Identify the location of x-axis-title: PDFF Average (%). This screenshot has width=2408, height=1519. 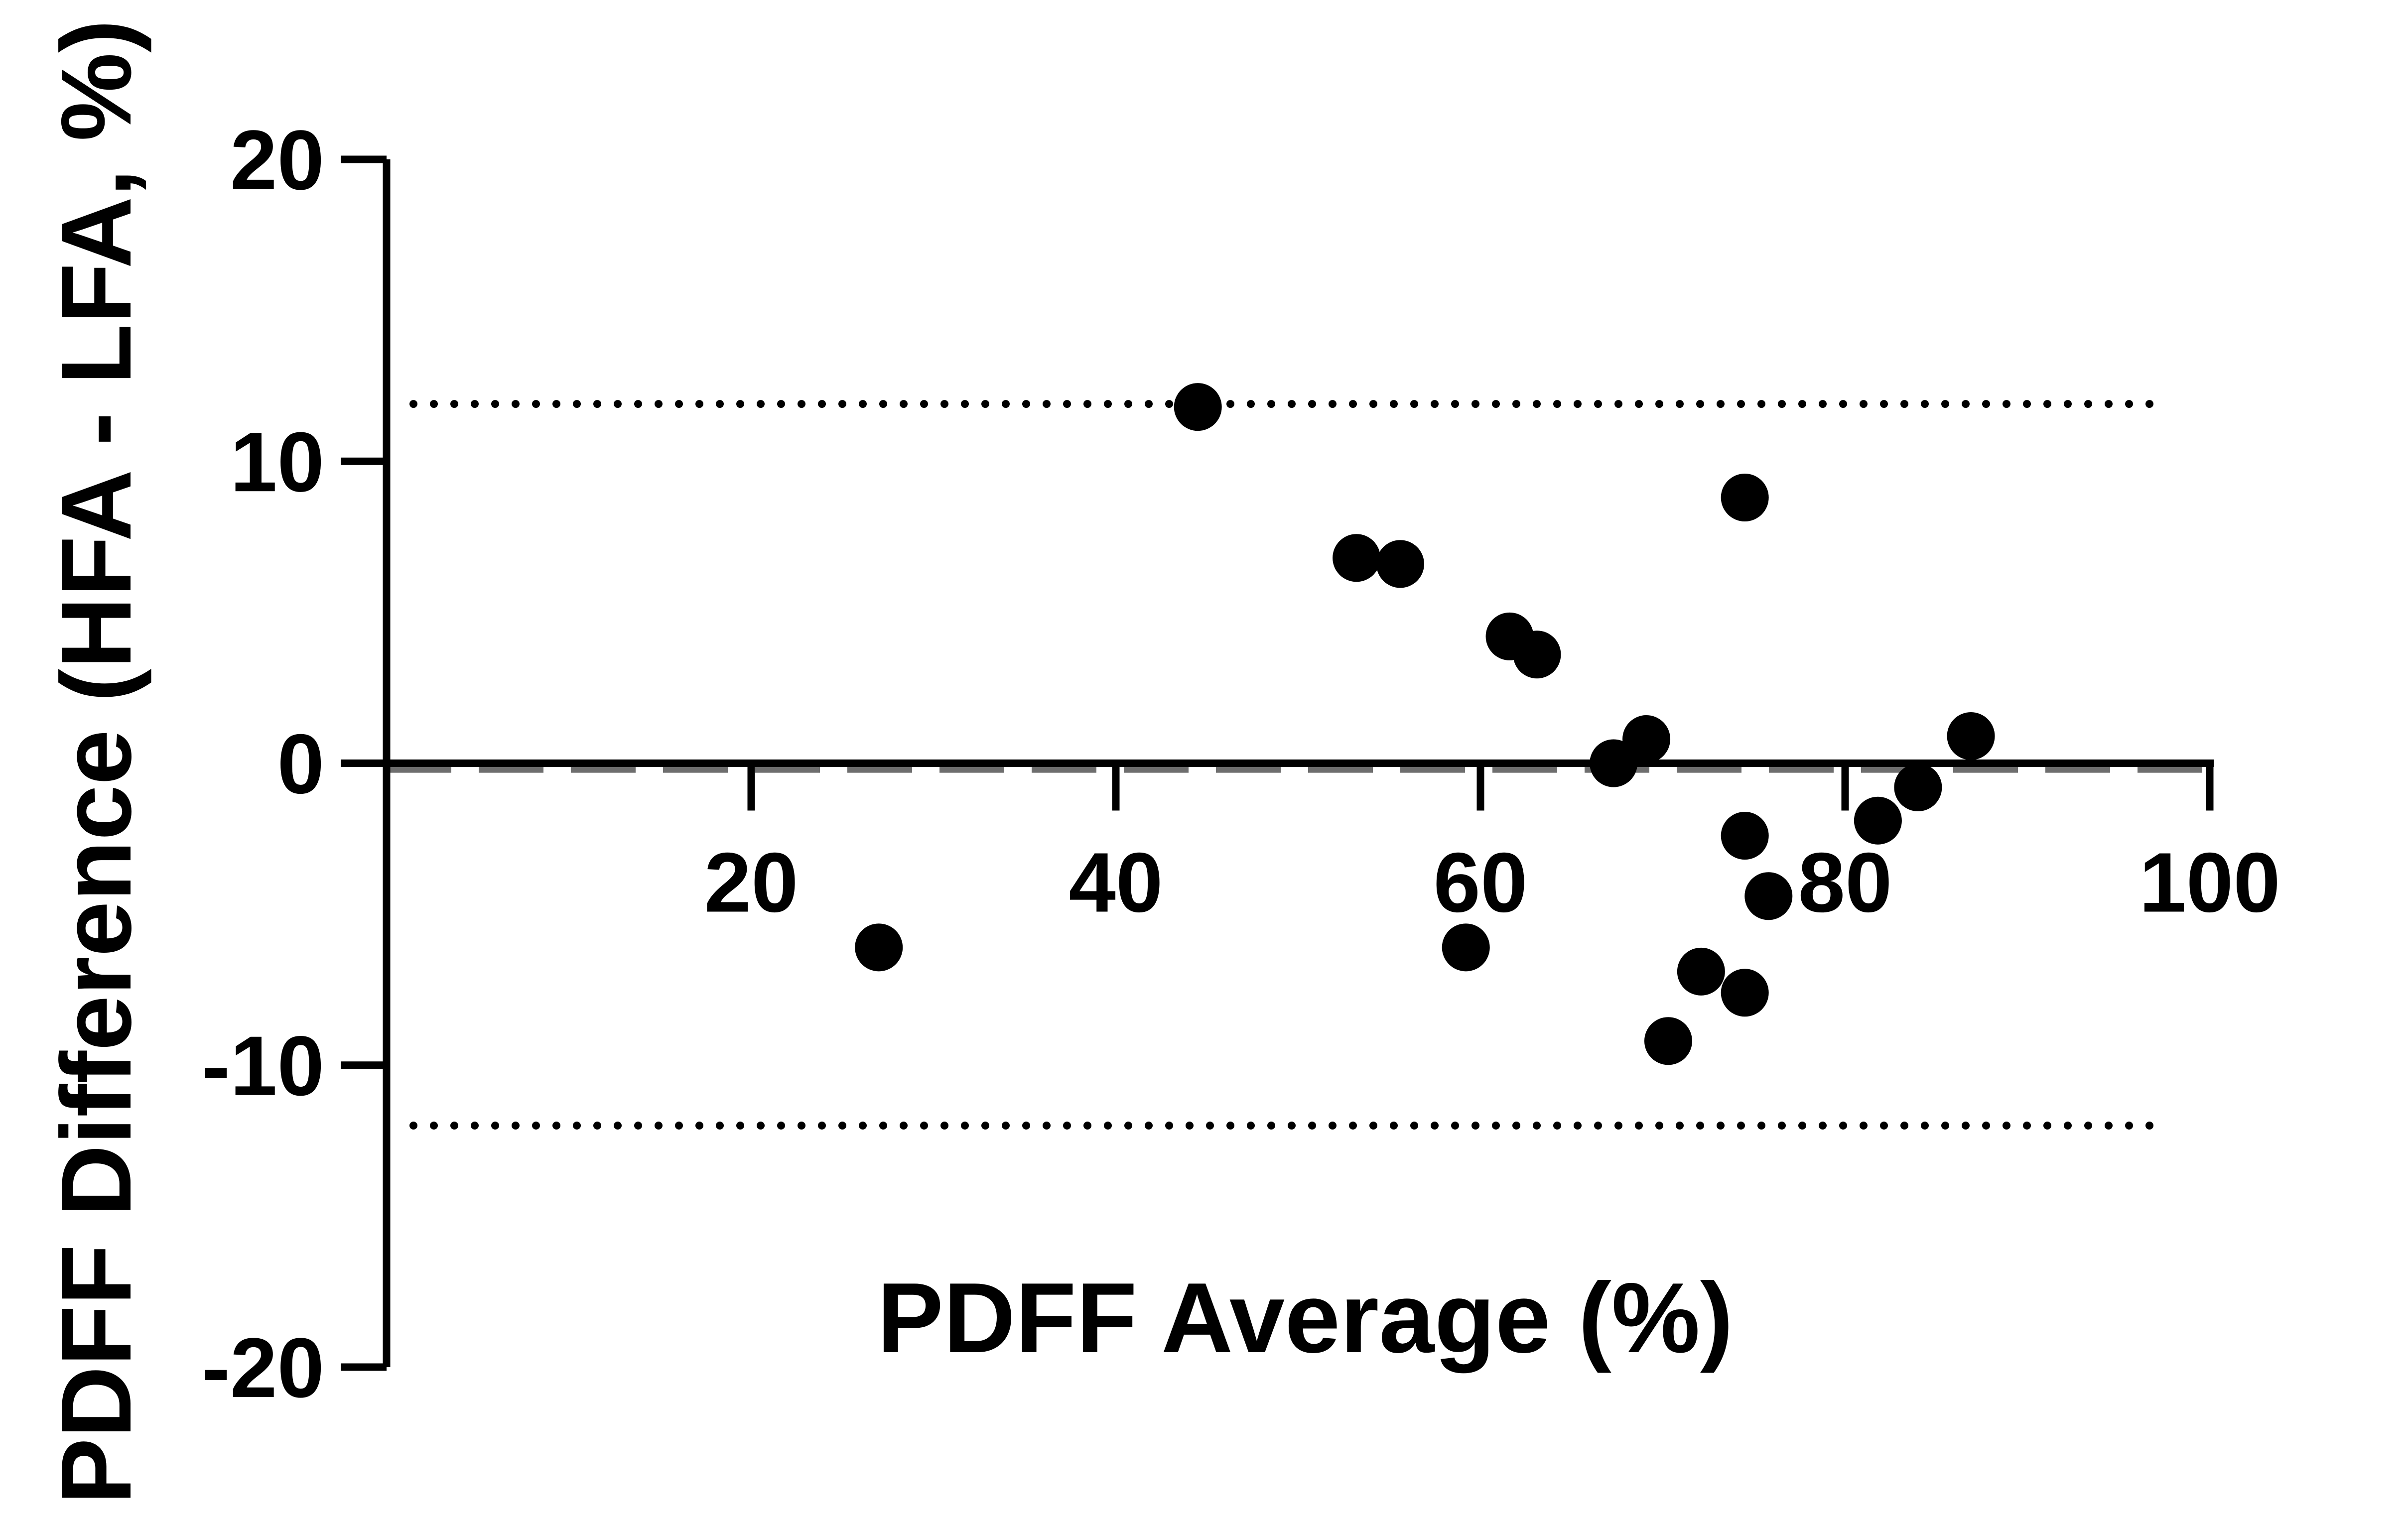
(1306, 1318).